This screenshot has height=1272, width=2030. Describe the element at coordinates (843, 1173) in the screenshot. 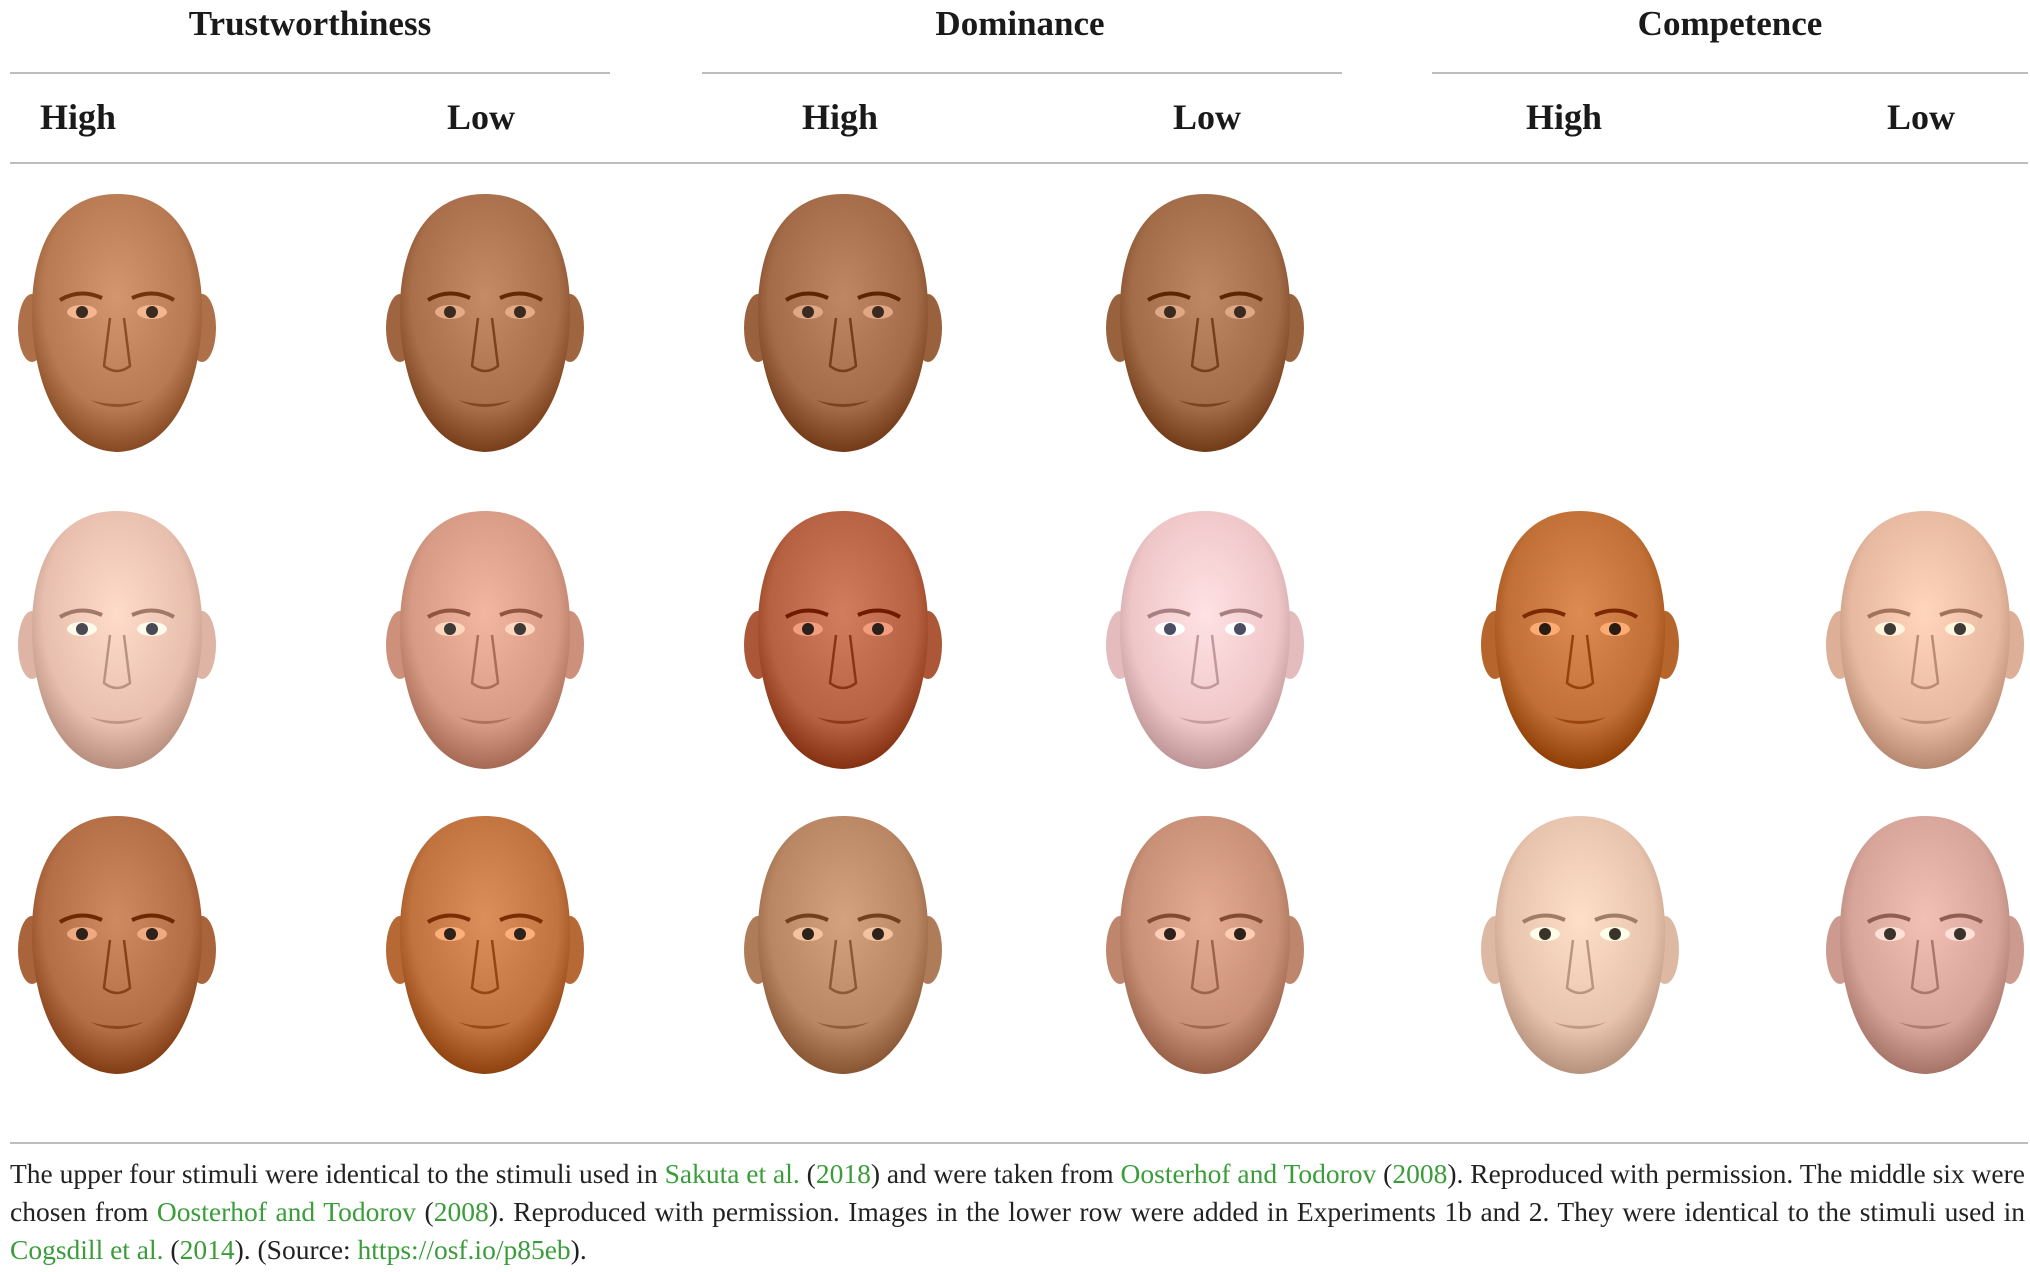

I see `reference-year-link: 2018` at that location.